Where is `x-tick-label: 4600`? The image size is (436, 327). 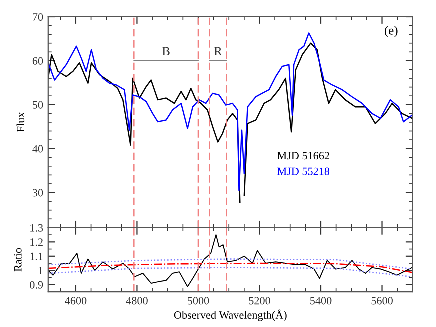 x-tick-label: 4600 is located at coordinates (76, 301).